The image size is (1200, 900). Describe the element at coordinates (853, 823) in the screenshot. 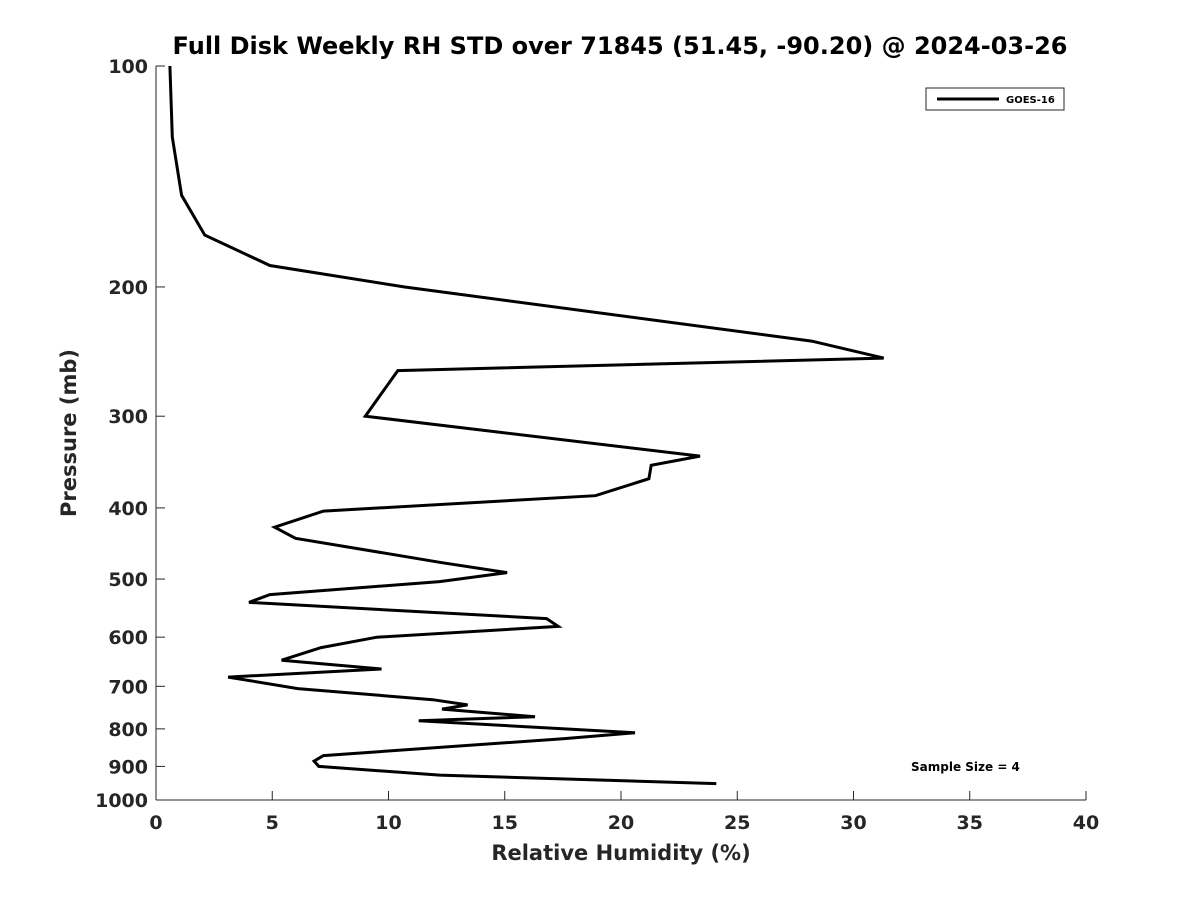

I see `x-tick-label: 30` at that location.